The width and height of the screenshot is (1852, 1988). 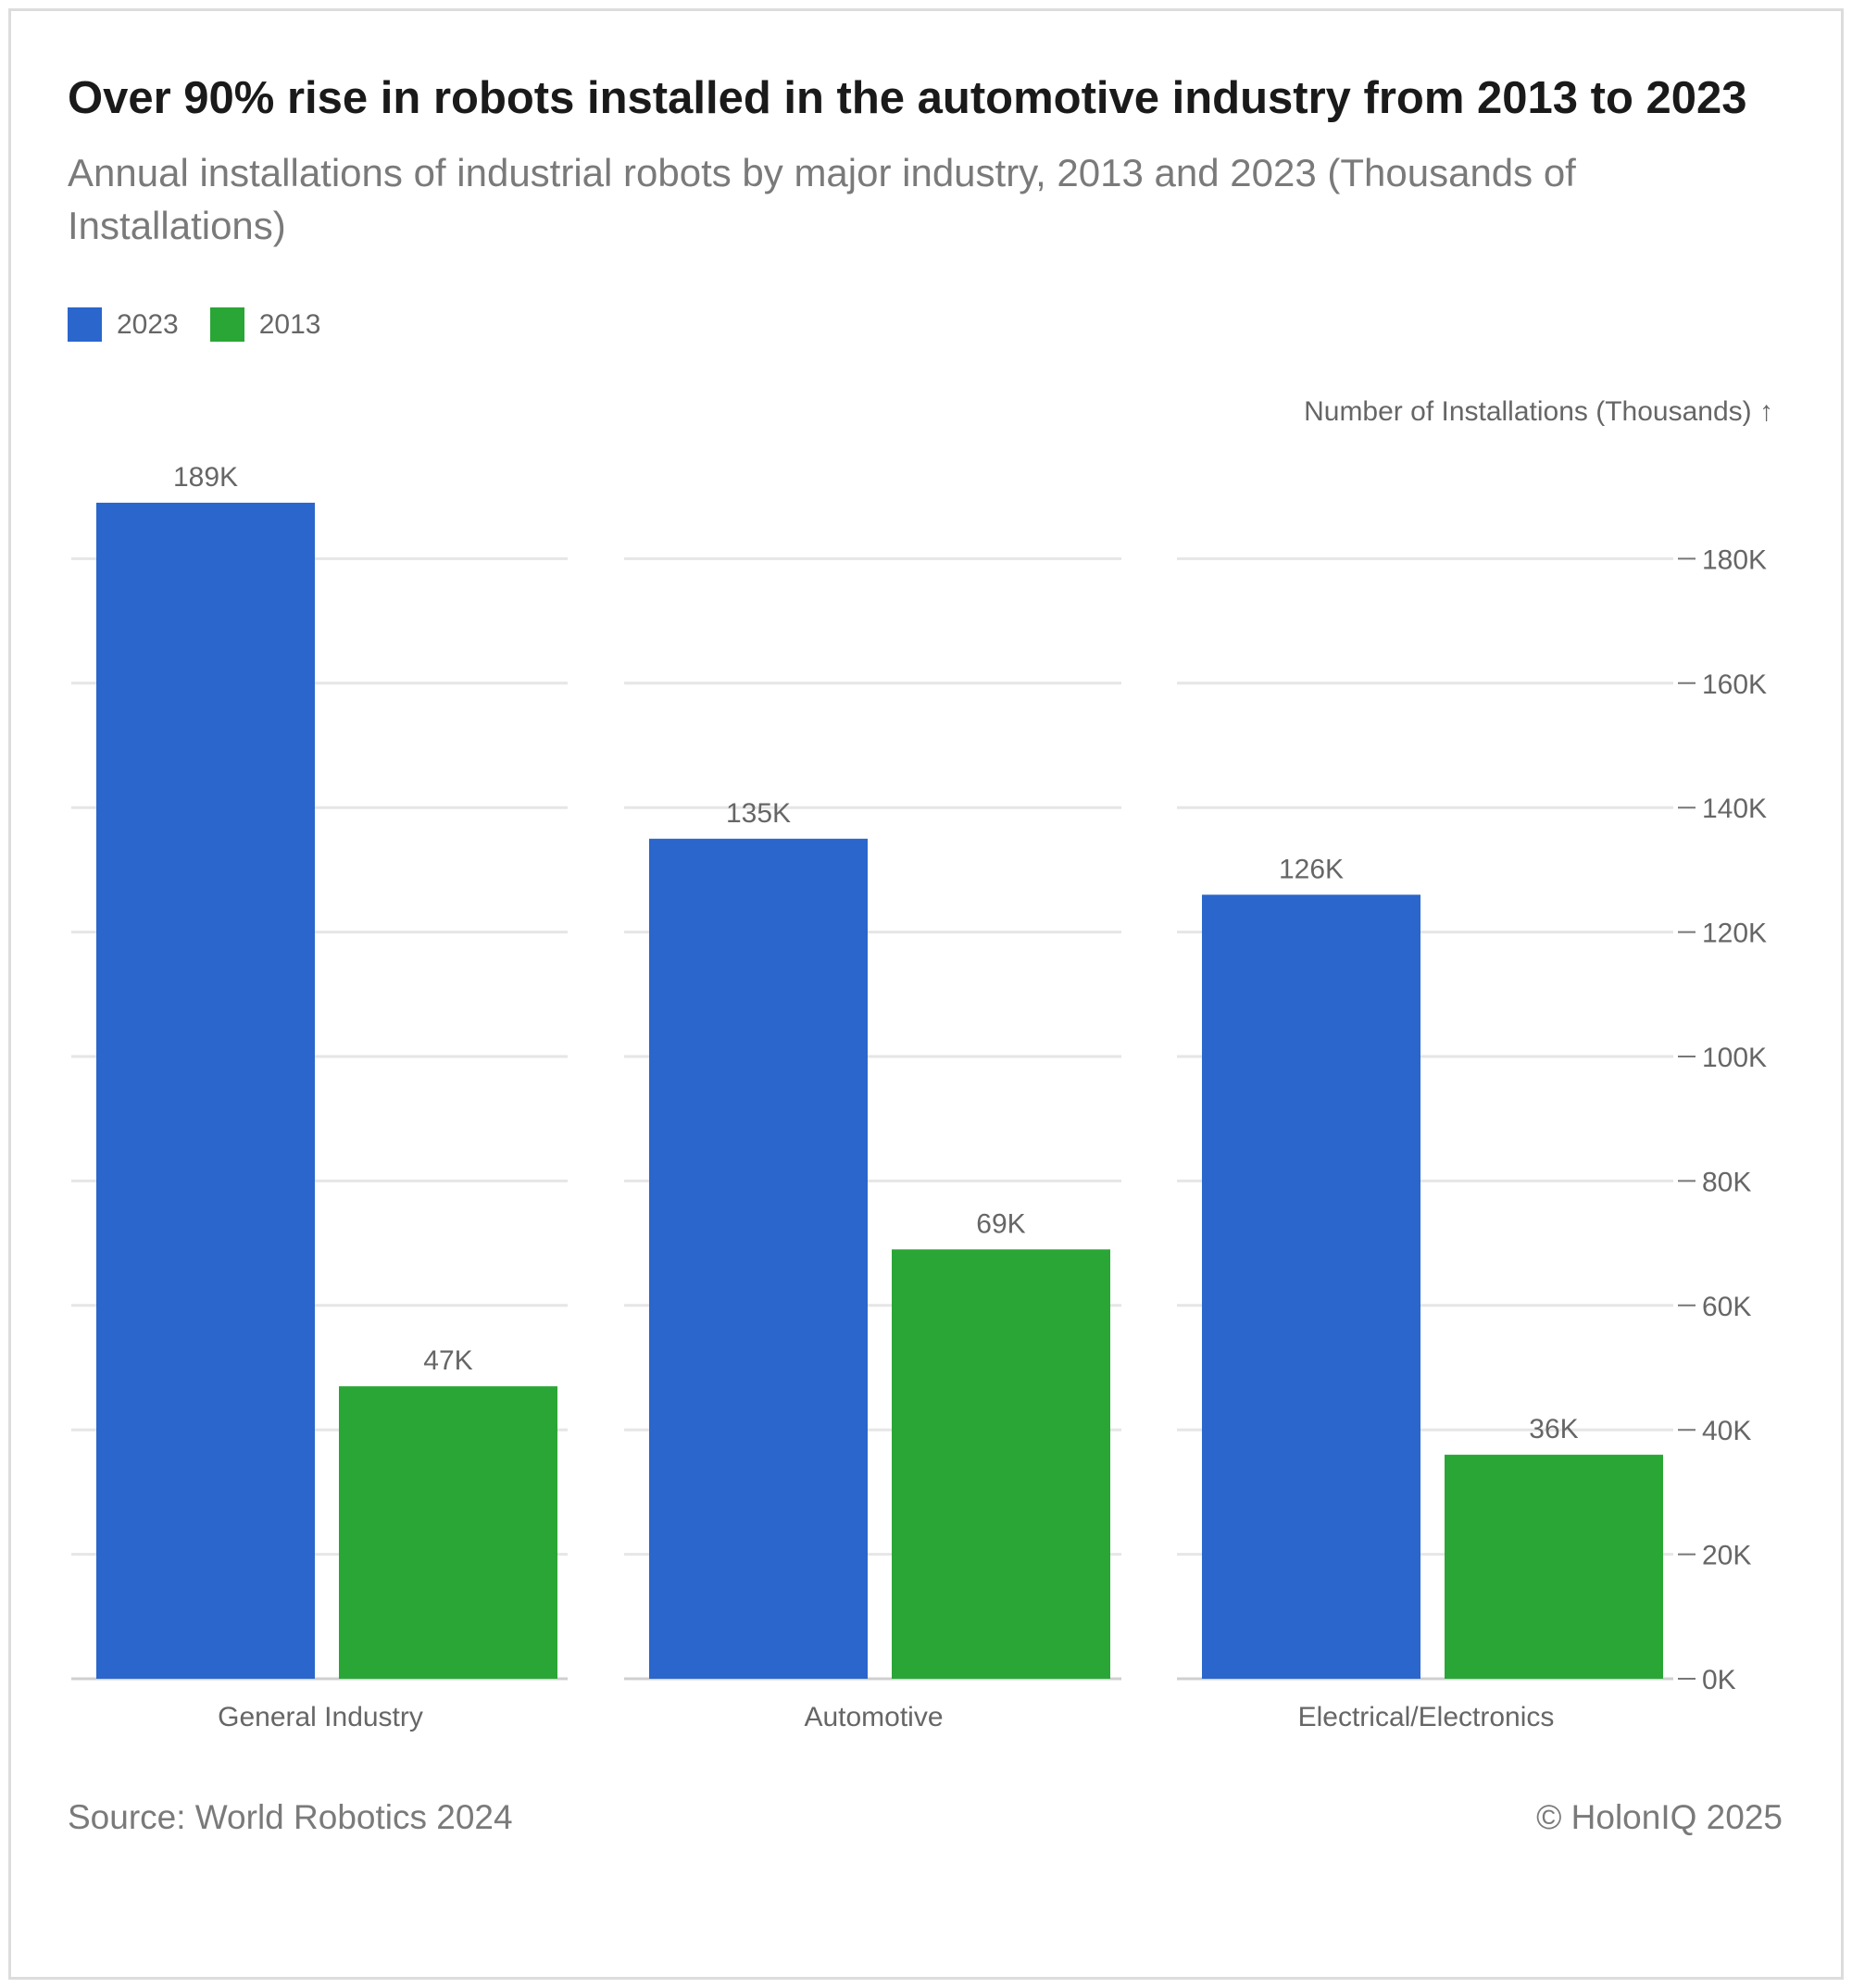 What do you see at coordinates (1734, 934) in the screenshot?
I see `y-tick-label: 120K` at bounding box center [1734, 934].